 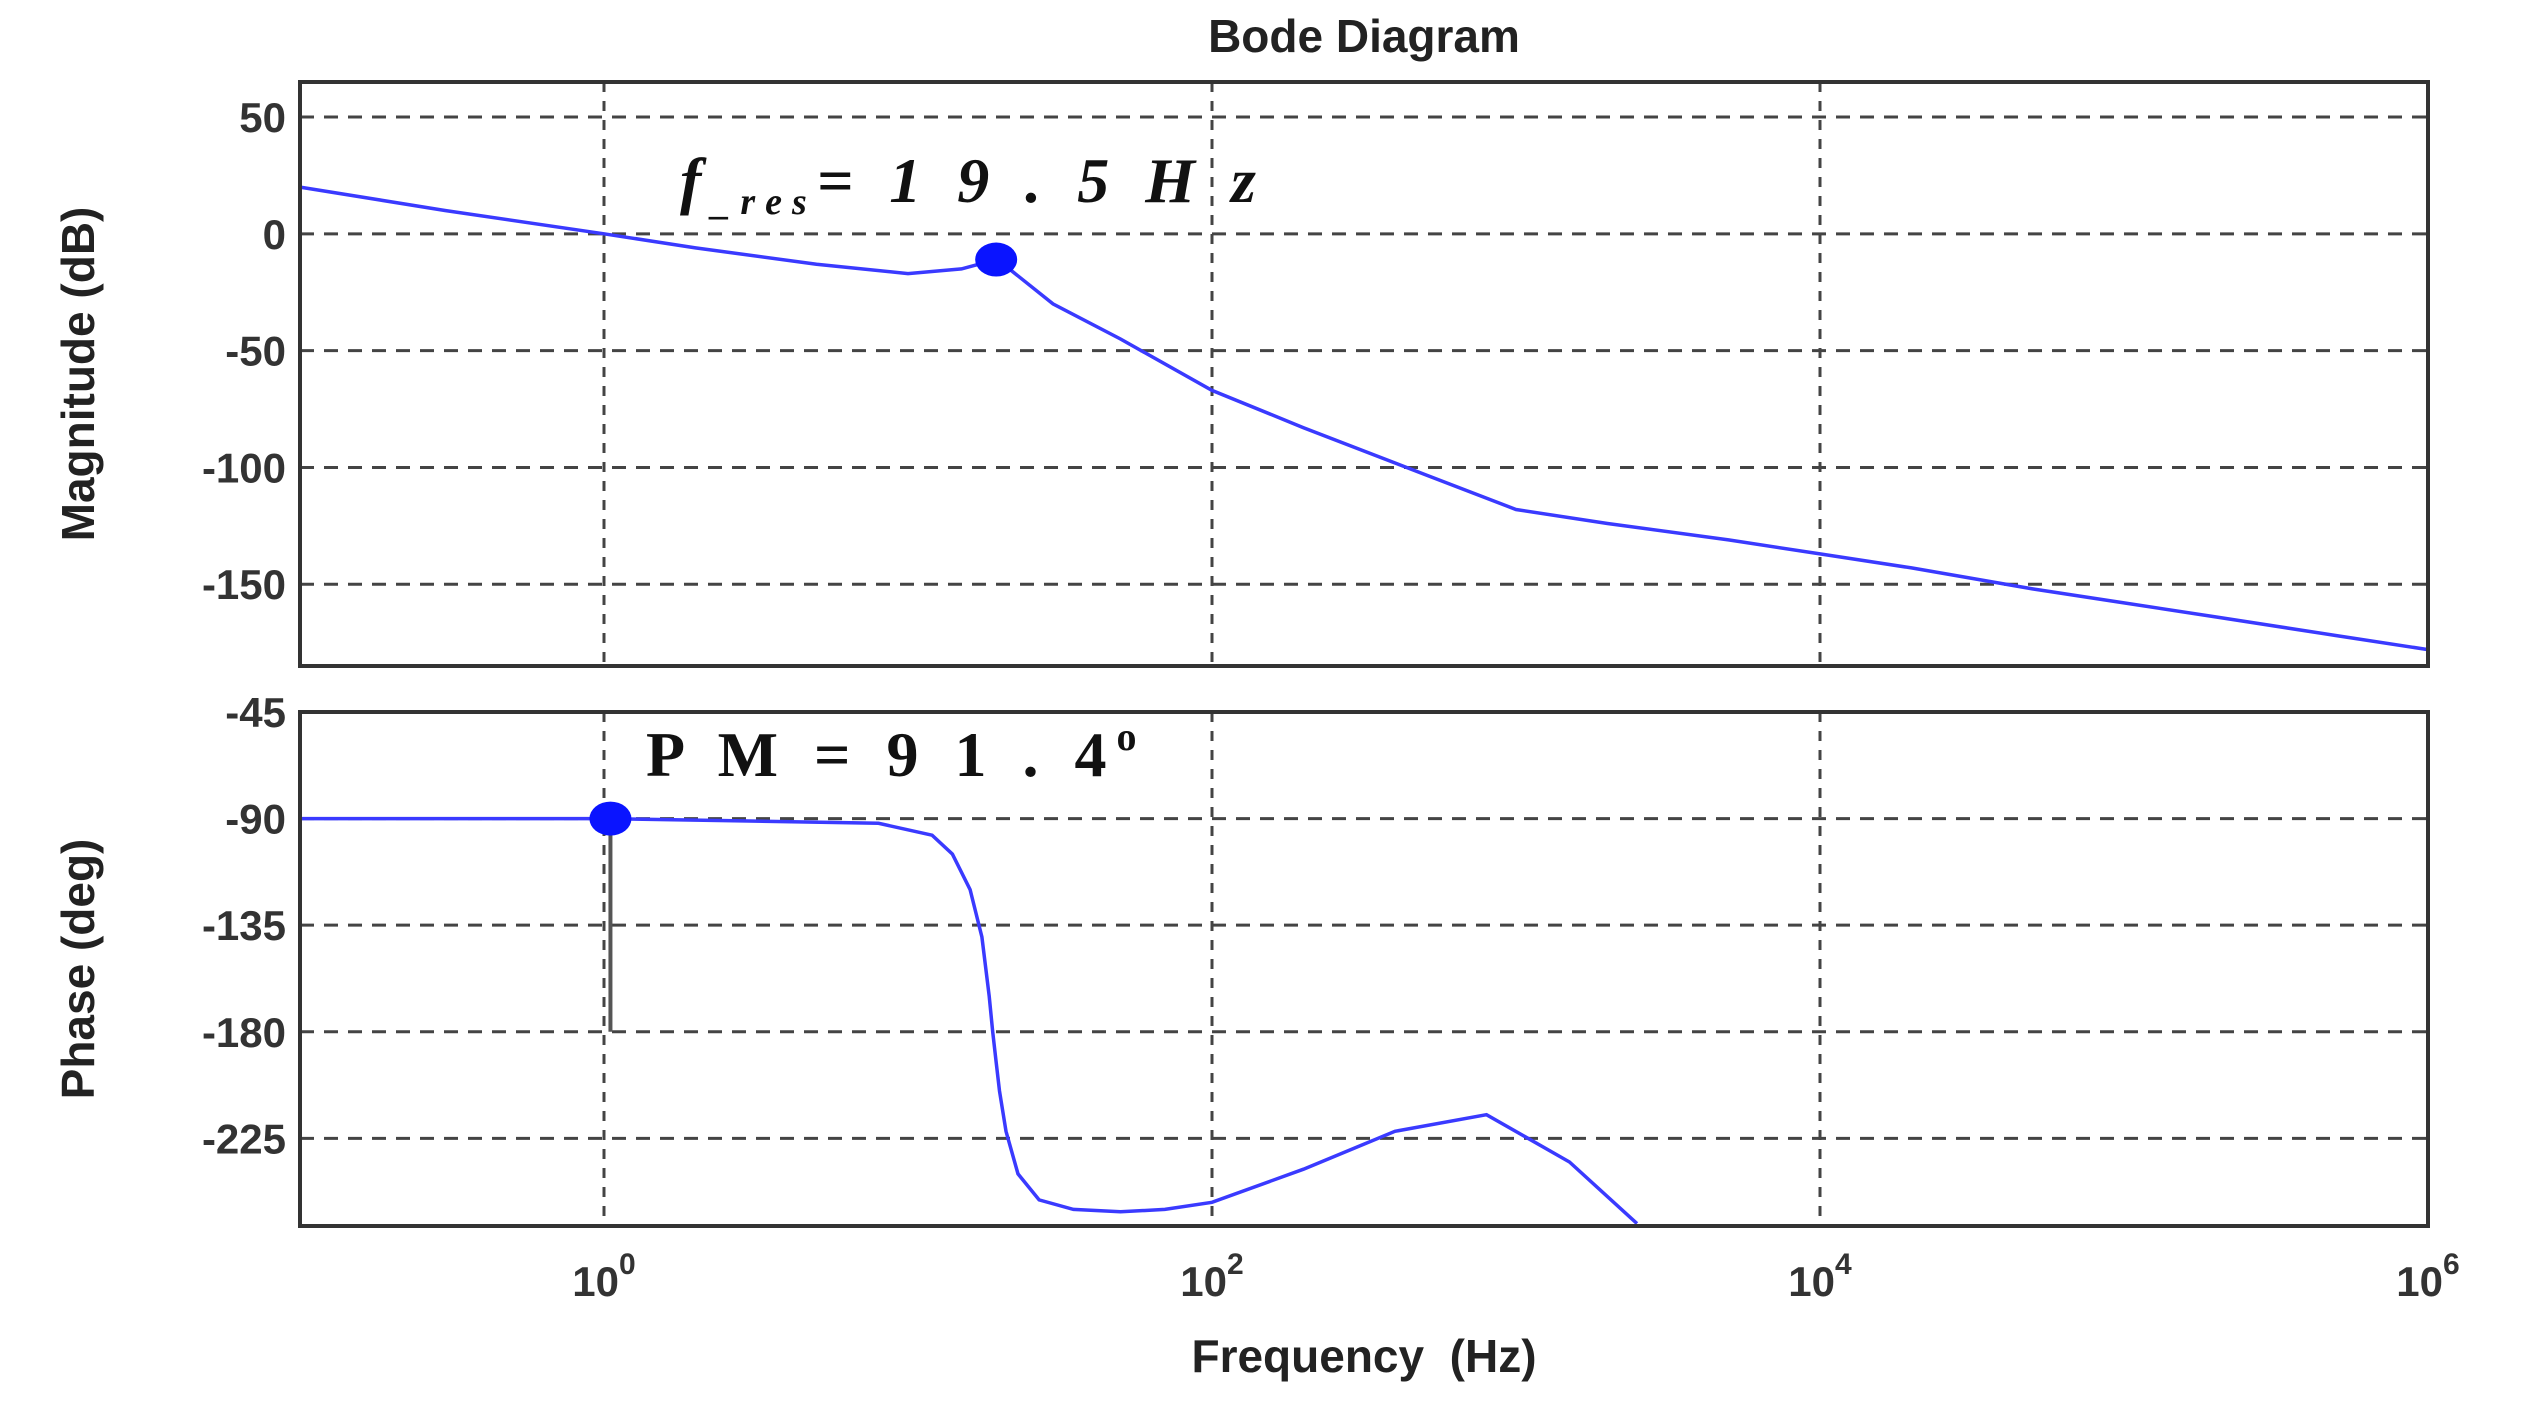 I want to click on magnitude-y-ticks: 50 0 -50 -100 -150, so click(x=244, y=351).